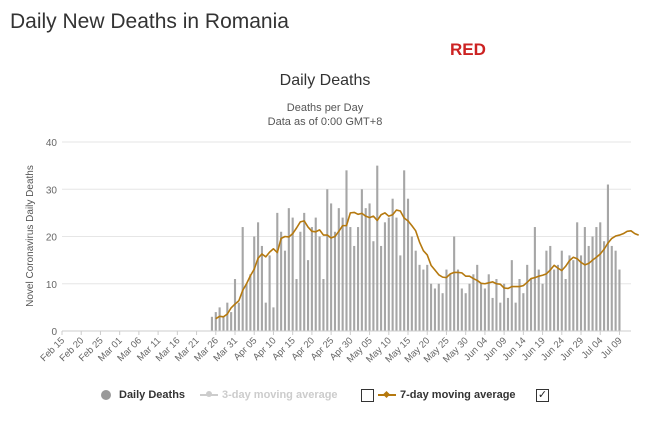  What do you see at coordinates (152, 395) in the screenshot?
I see `legend-label-daily-deaths: Daily Deaths` at bounding box center [152, 395].